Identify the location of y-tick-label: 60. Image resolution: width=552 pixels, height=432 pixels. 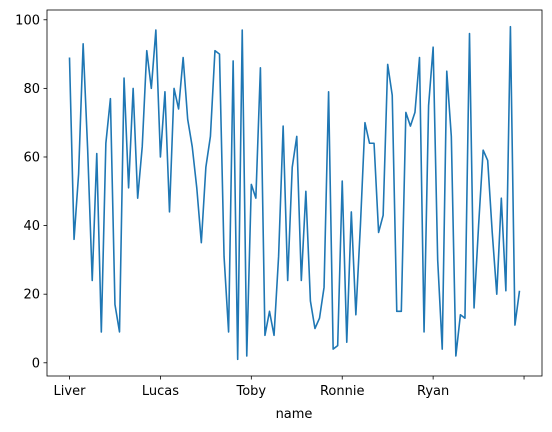
(31, 157).